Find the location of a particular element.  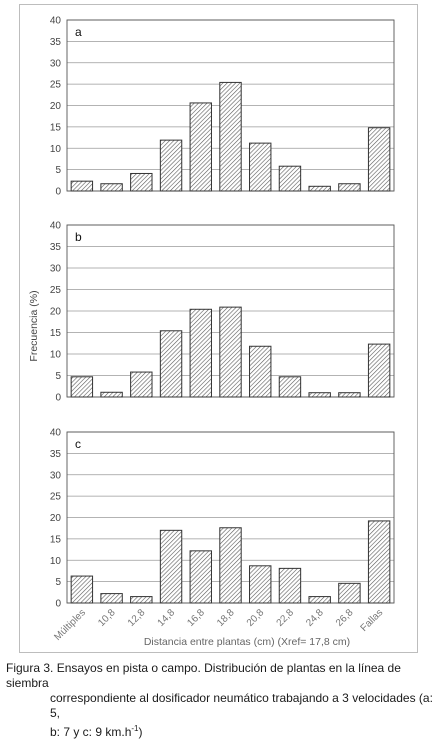

panel-label: c is located at coordinates (78, 444).